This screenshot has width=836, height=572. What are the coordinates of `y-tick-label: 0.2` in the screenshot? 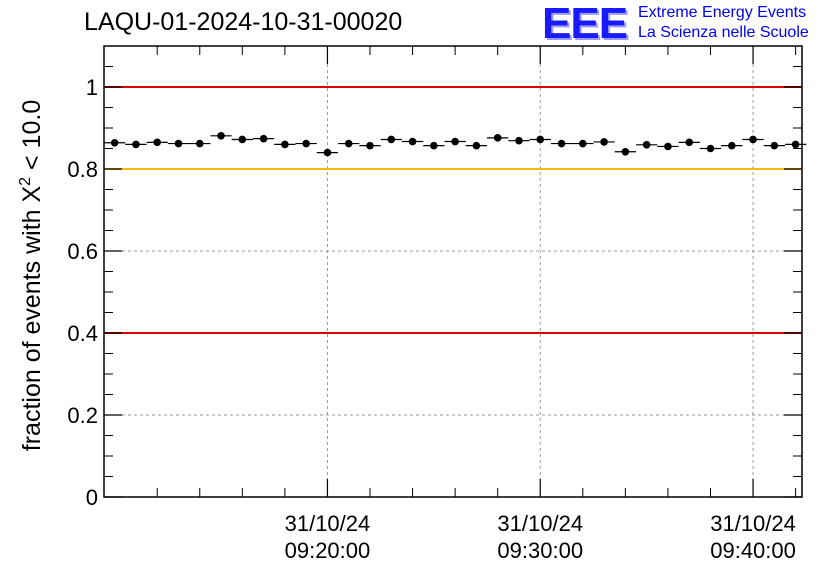 It's located at (82, 415).